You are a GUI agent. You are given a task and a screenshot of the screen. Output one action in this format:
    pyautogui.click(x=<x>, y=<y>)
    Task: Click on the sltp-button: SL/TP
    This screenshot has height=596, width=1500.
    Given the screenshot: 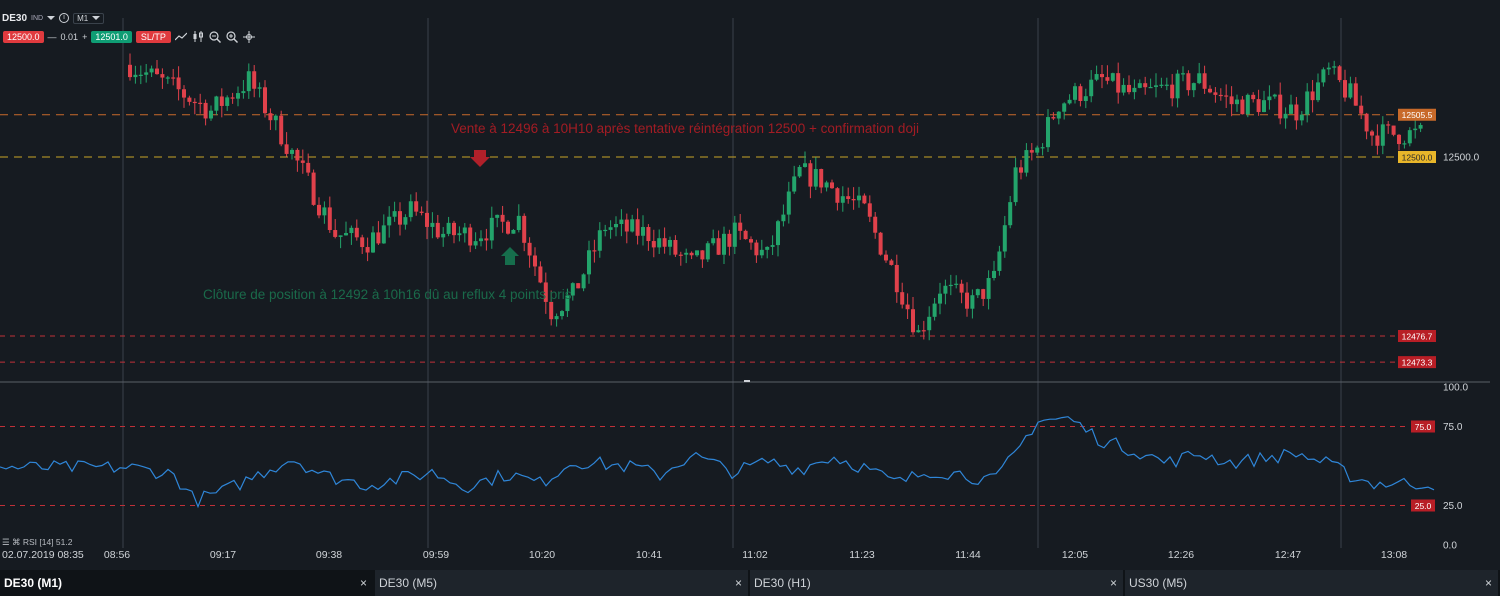 What is the action you would take?
    pyautogui.click(x=153, y=36)
    